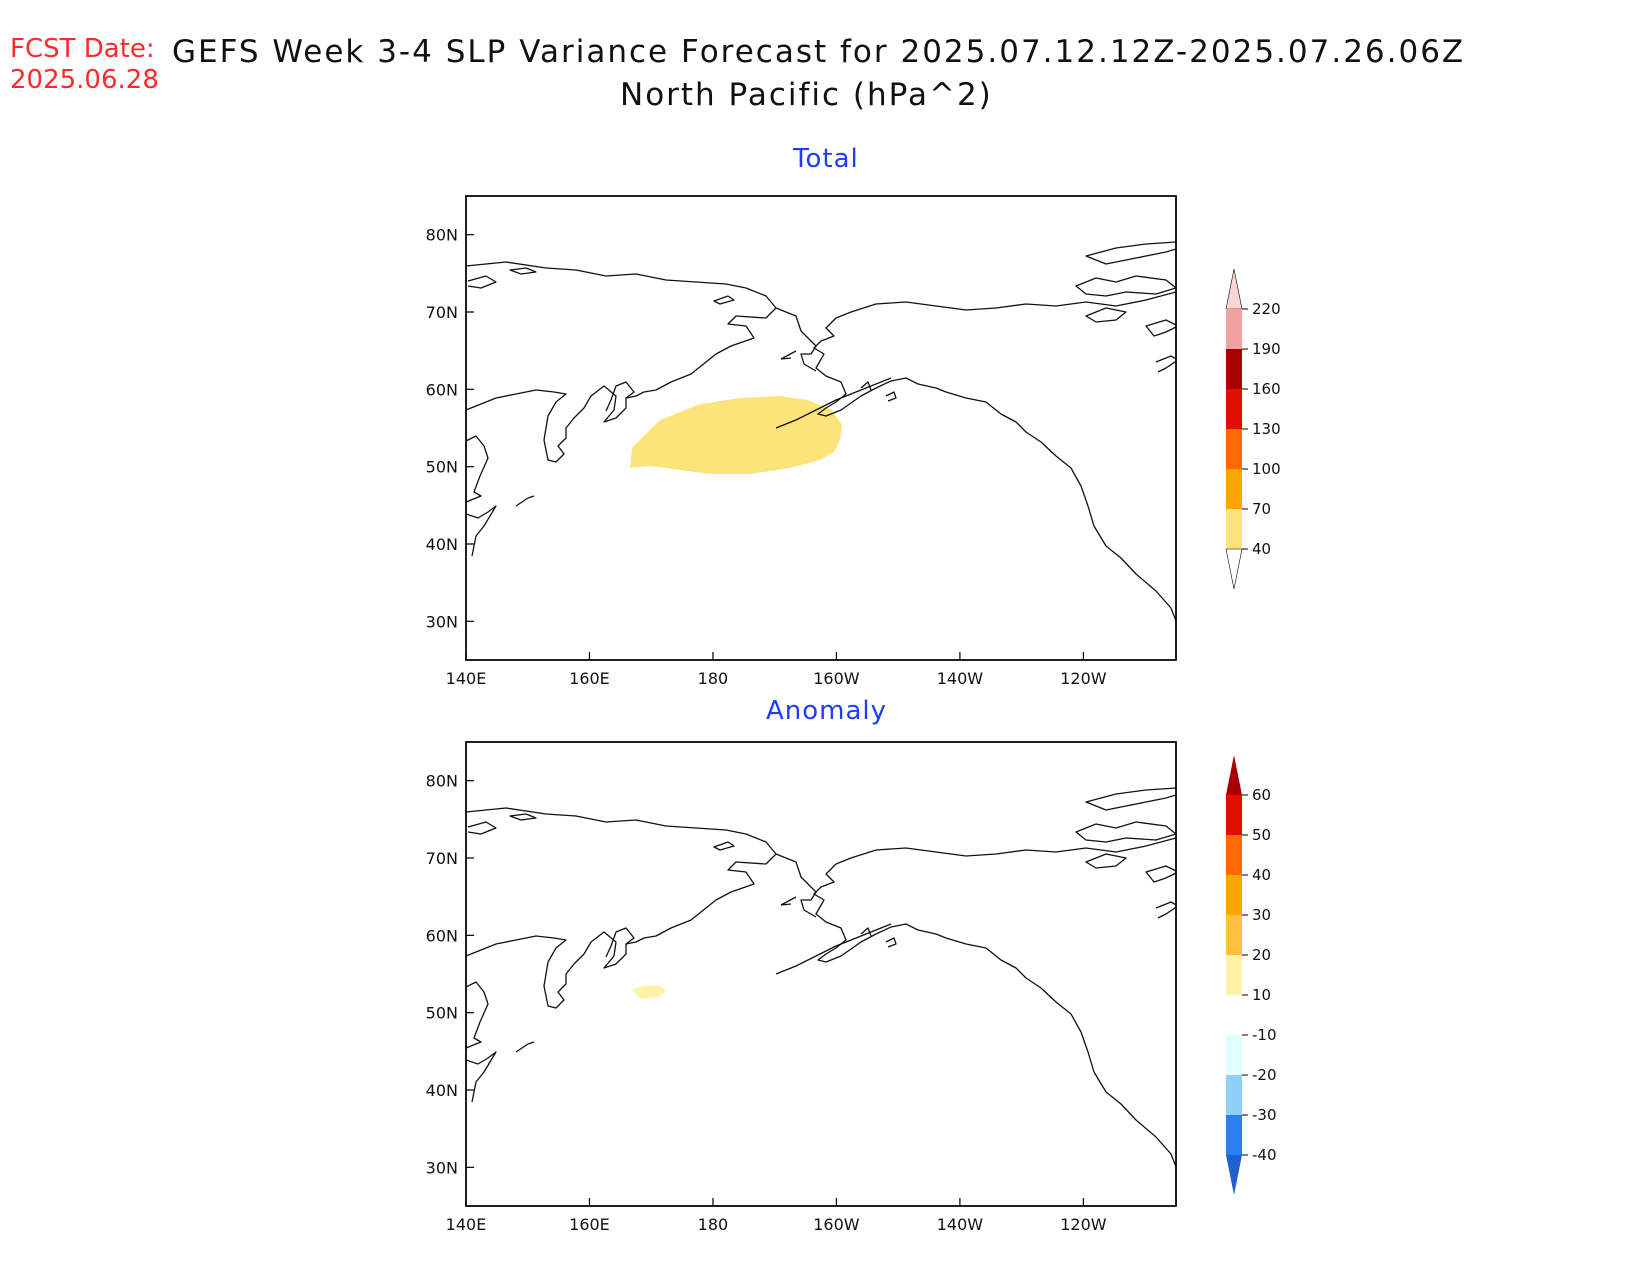  Describe the element at coordinates (806, 95) in the screenshot. I see `title-line-2: North Pacific (hPa^2)` at that location.